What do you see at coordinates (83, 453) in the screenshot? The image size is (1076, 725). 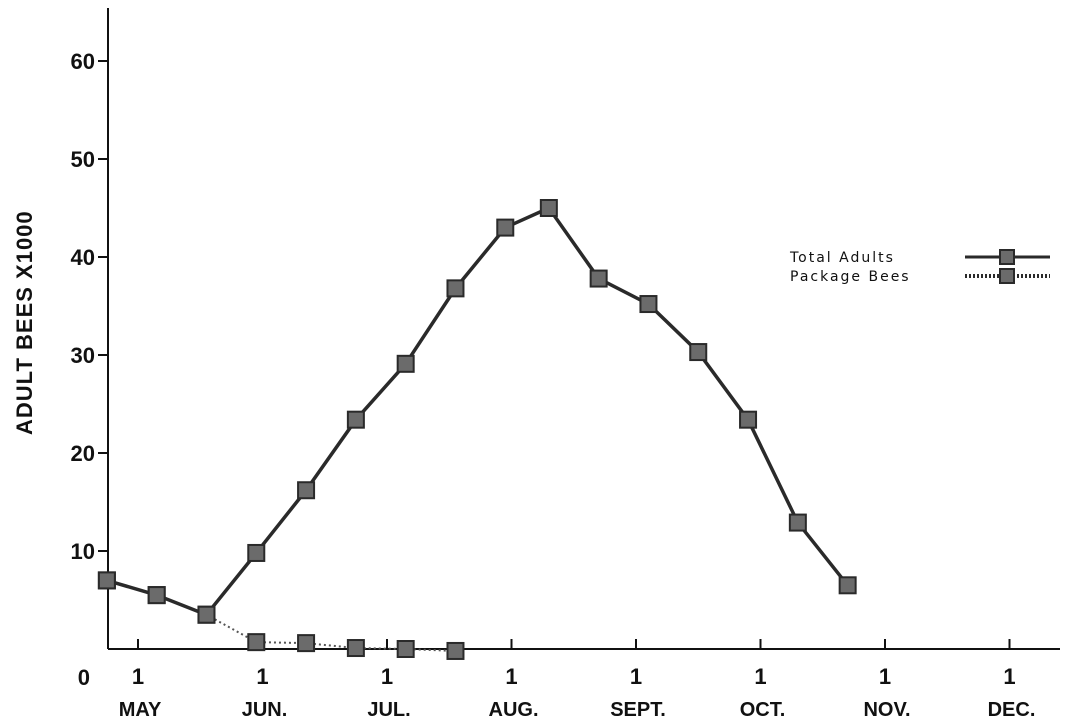 I see `y-tick-label: 20` at bounding box center [83, 453].